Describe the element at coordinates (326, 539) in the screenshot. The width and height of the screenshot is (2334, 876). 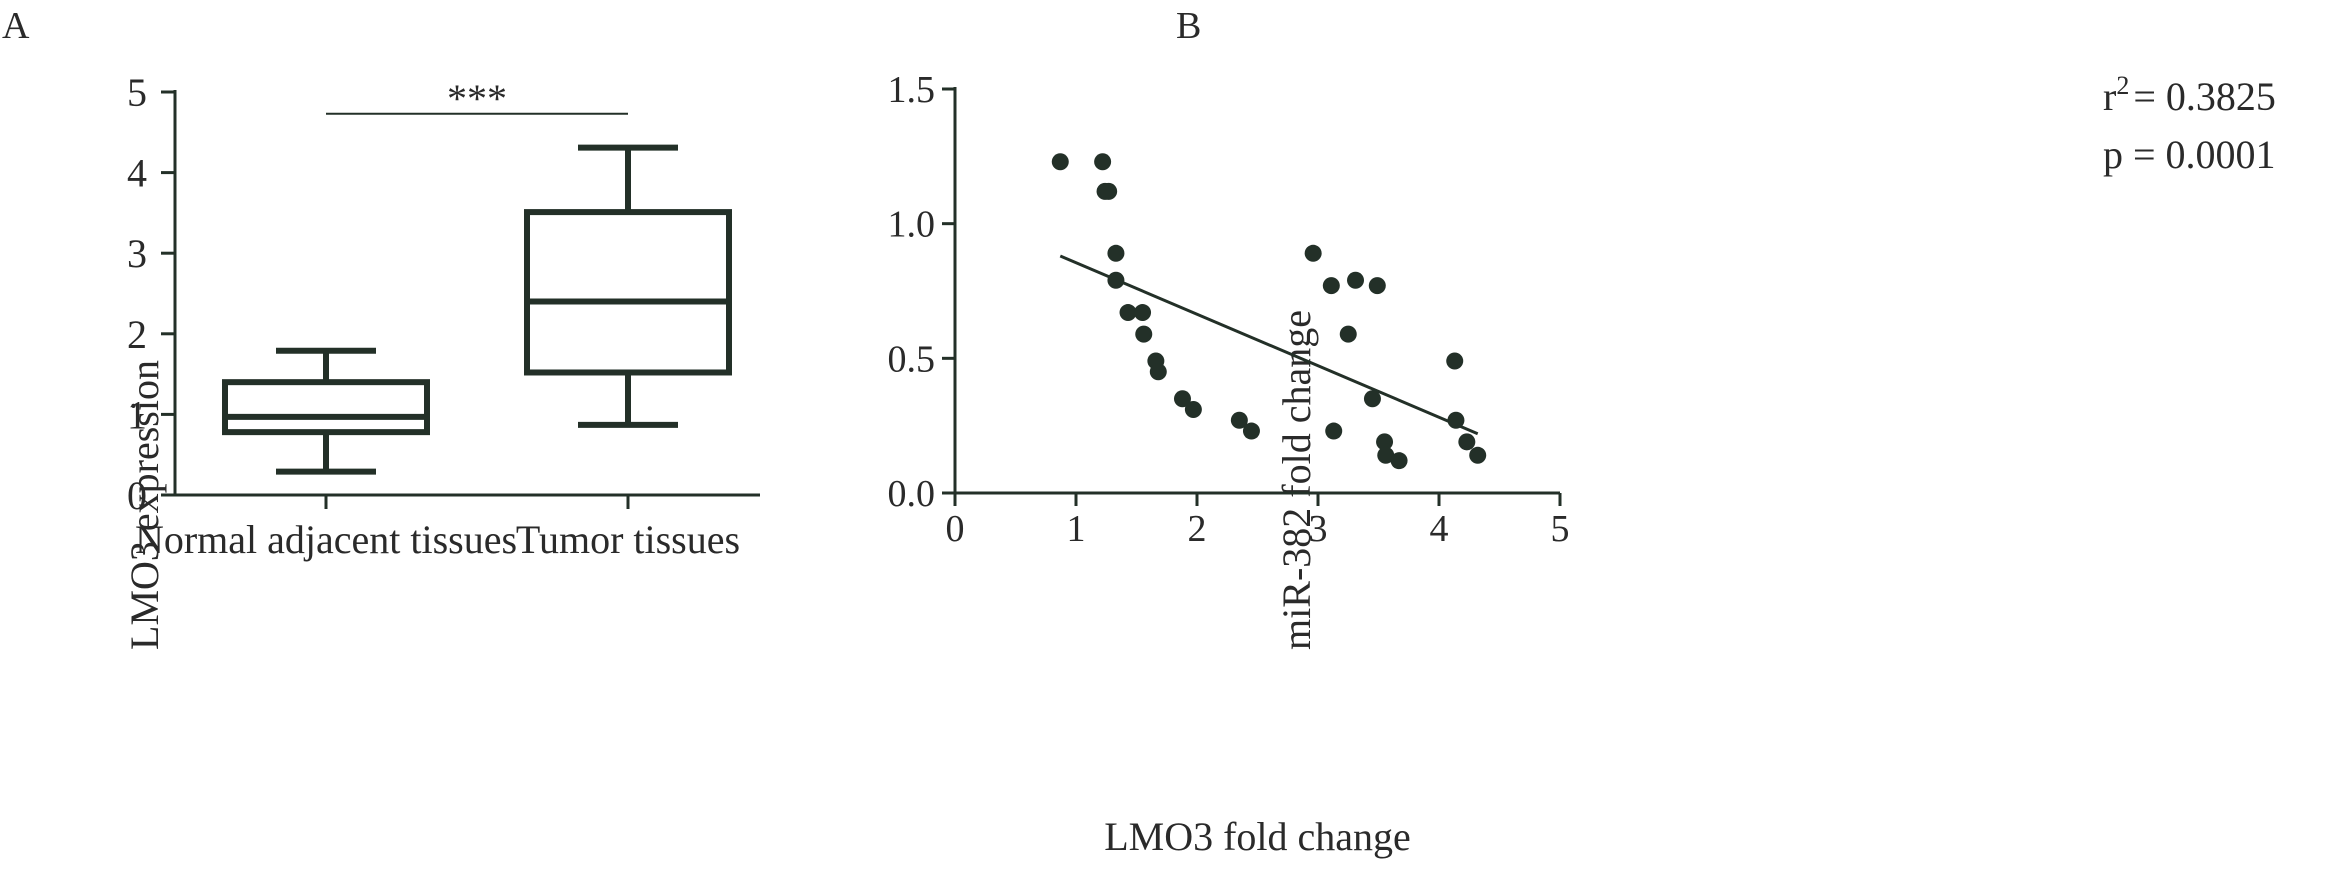
I see `box-plot-category-label: Normal adjacent tissues` at that location.